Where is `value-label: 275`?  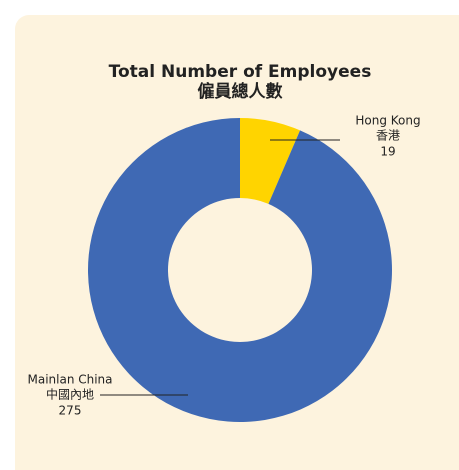 value-label: 275 is located at coordinates (70, 411).